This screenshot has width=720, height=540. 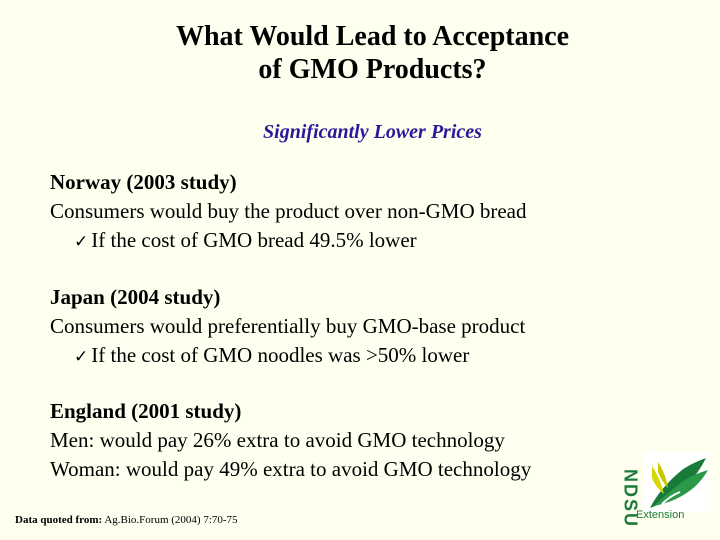 What do you see at coordinates (135, 297) in the screenshot?
I see `section-heading: Japan (2004 study)` at bounding box center [135, 297].